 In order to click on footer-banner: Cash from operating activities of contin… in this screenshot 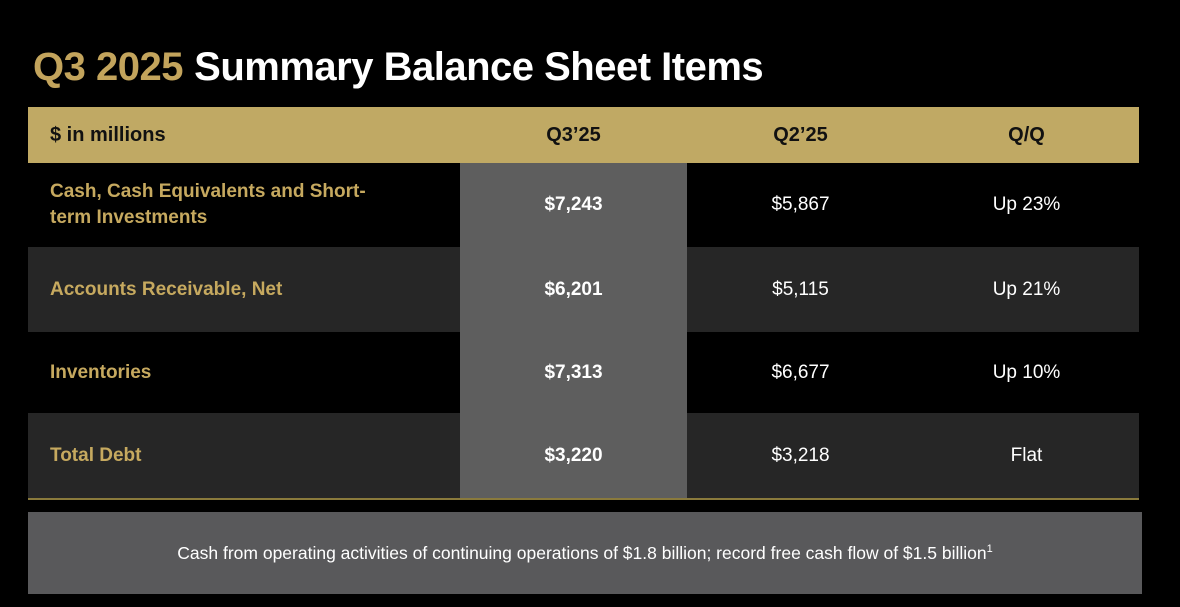, I will do `click(585, 553)`.